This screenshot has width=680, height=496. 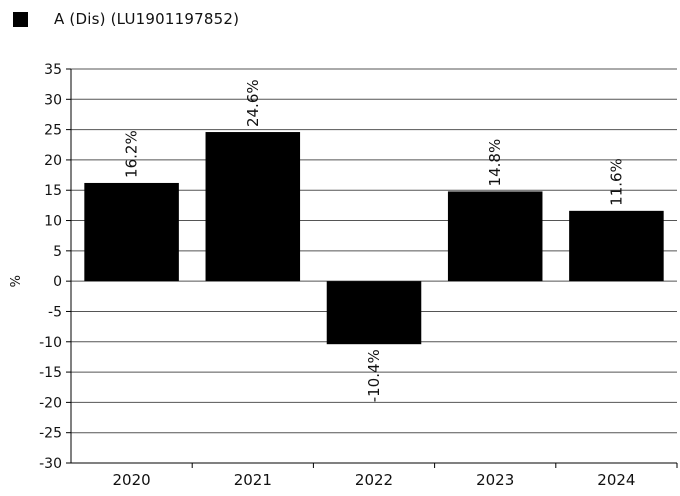 What do you see at coordinates (495, 163) in the screenshot?
I see `data-label: 14.8%` at bounding box center [495, 163].